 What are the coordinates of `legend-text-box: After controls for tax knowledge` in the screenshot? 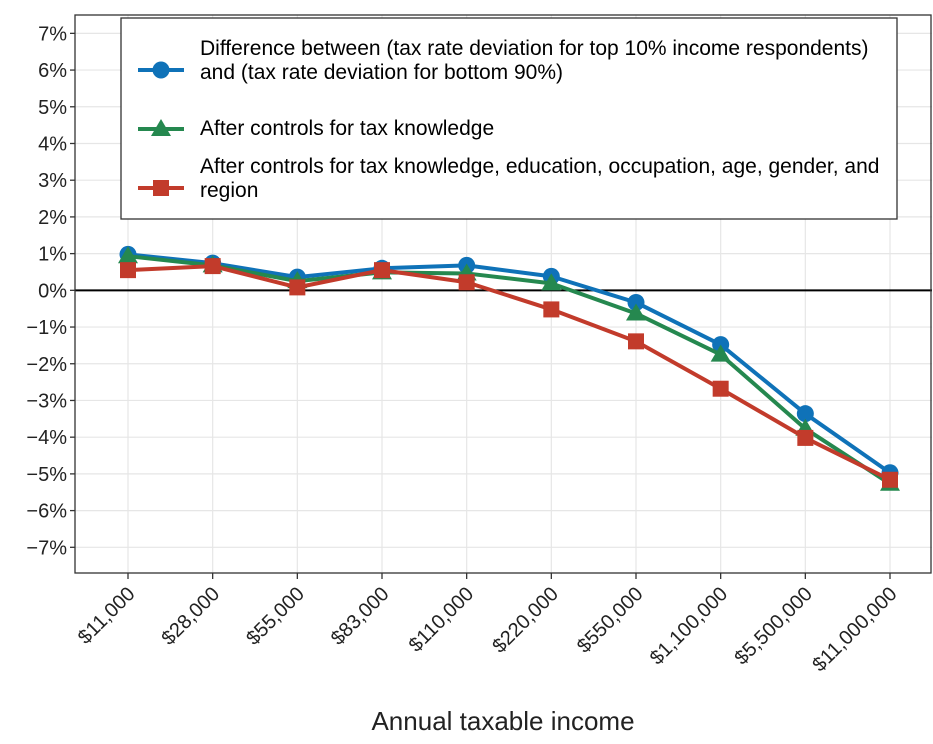 It's located at (347, 128).